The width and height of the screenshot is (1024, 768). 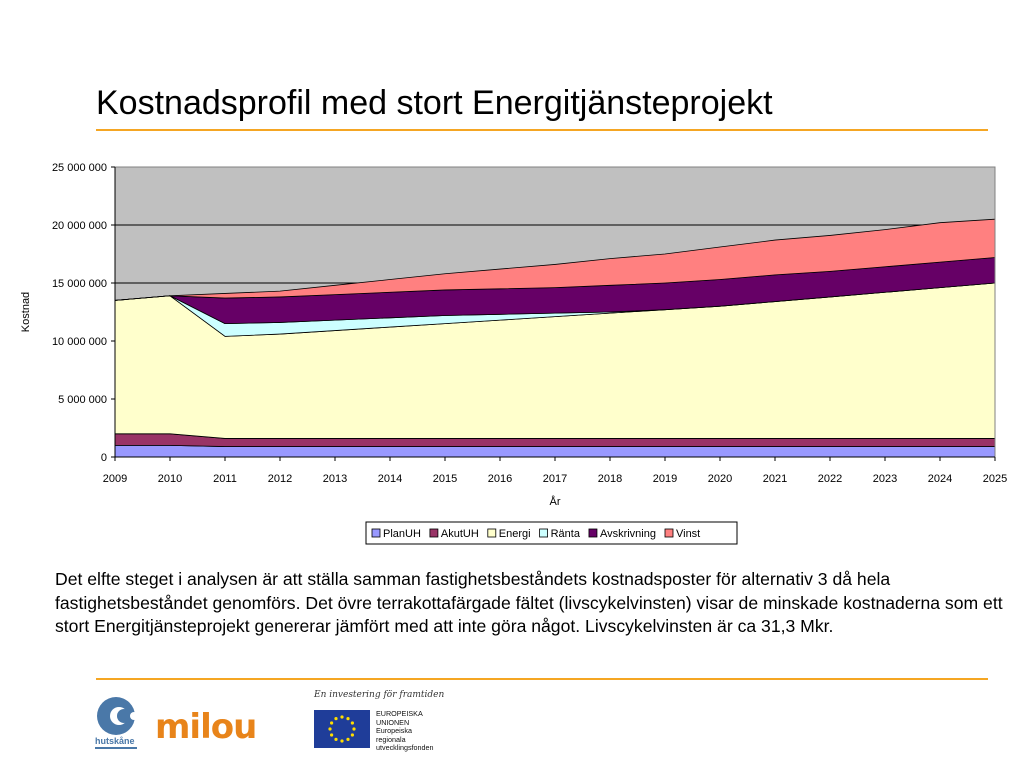 What do you see at coordinates (555, 479) in the screenshot?
I see `x-tick-label: 2017` at bounding box center [555, 479].